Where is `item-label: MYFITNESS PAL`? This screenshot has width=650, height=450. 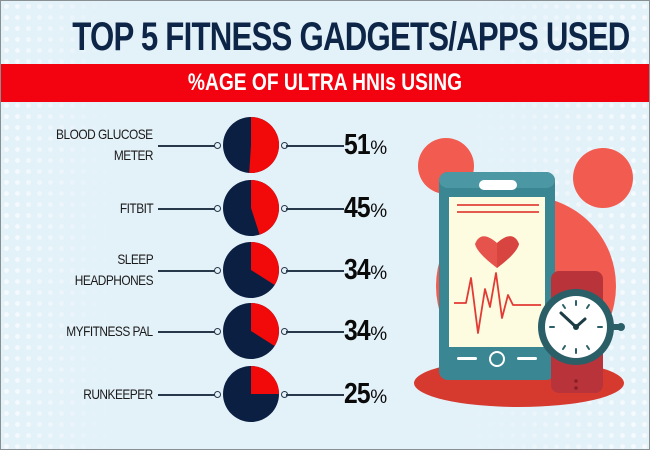
item-label: MYFITNESS PAL is located at coordinates (102, 331).